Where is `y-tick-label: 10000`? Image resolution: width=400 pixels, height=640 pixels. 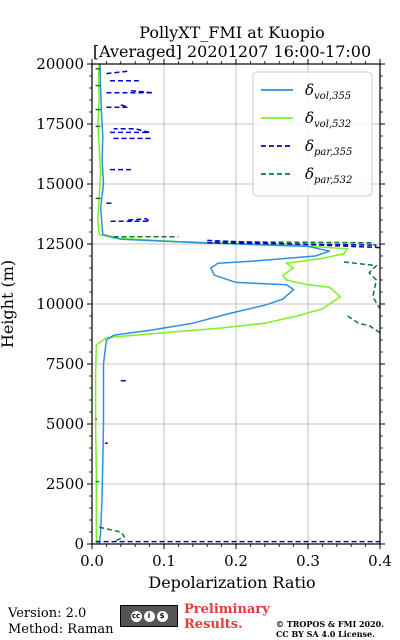 y-tick-label: 10000 is located at coordinates (60, 304).